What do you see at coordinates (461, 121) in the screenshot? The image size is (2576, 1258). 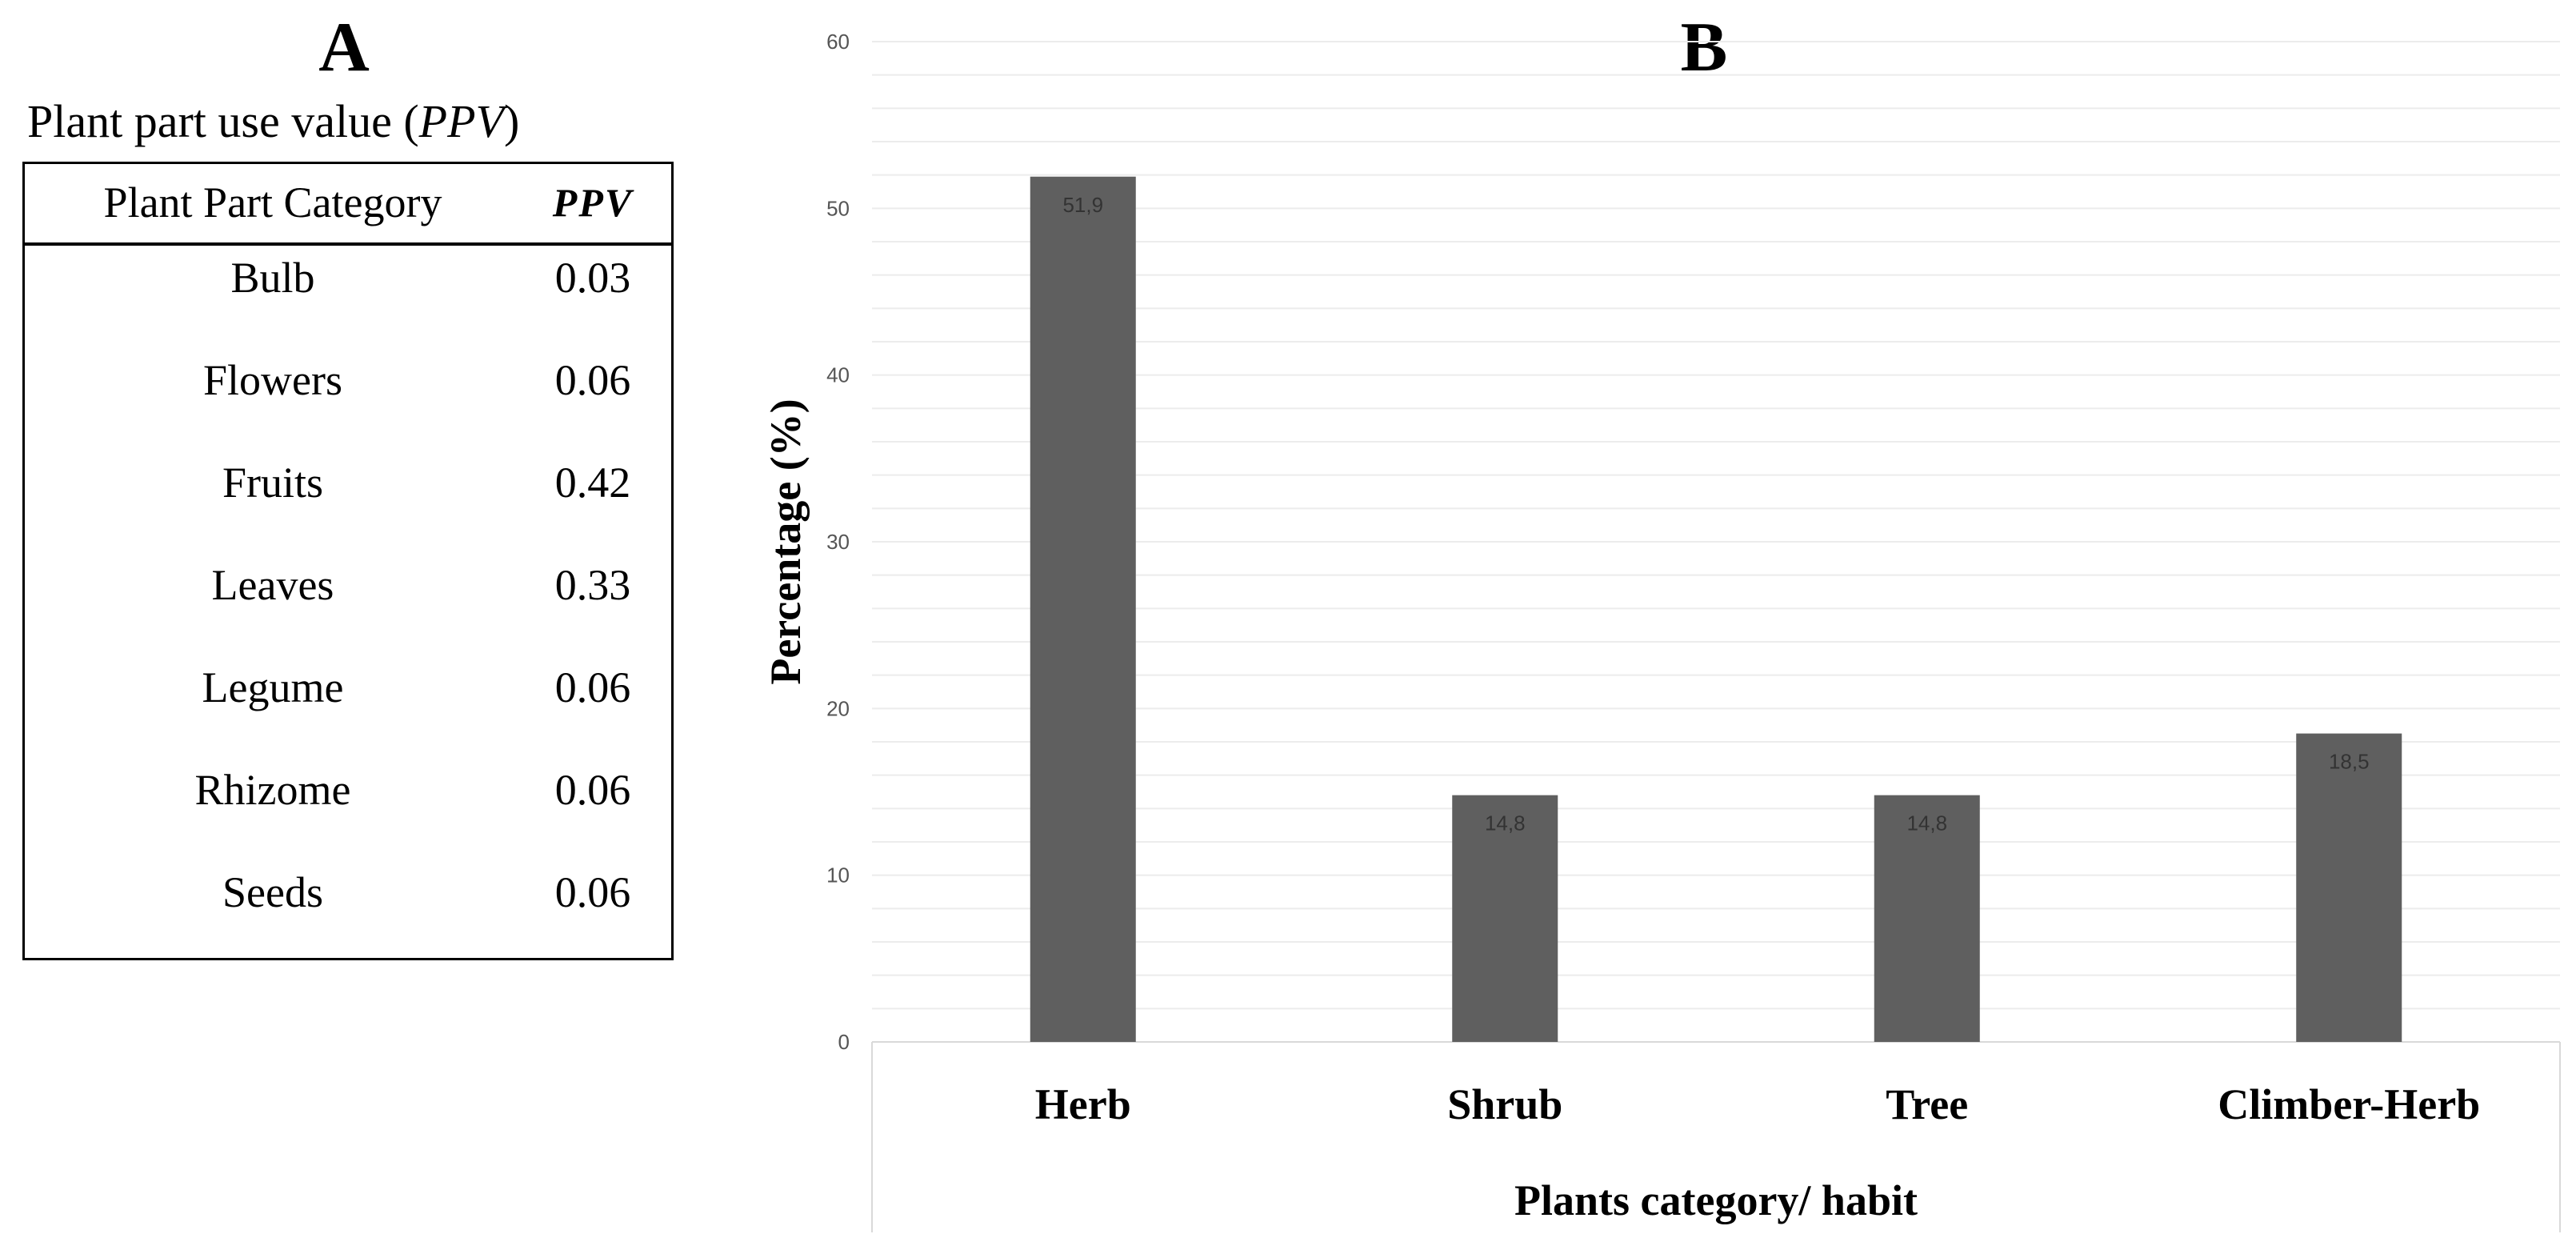 I see `table-title-italic: PPV` at bounding box center [461, 121].